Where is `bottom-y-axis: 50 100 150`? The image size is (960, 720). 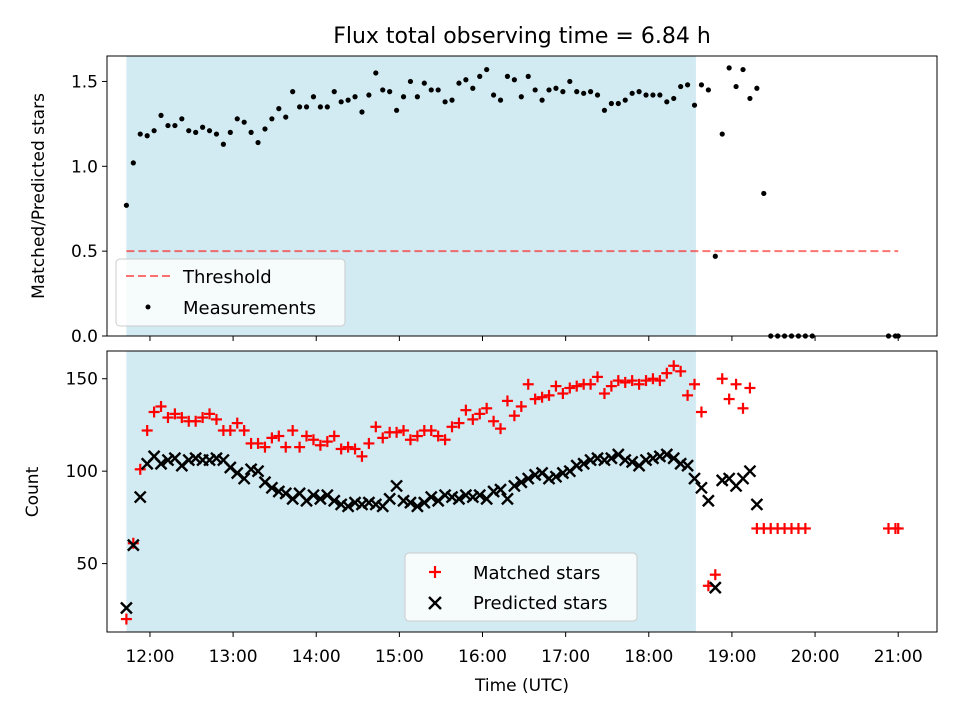 bottom-y-axis: 50 100 150 is located at coordinates (86, 472).